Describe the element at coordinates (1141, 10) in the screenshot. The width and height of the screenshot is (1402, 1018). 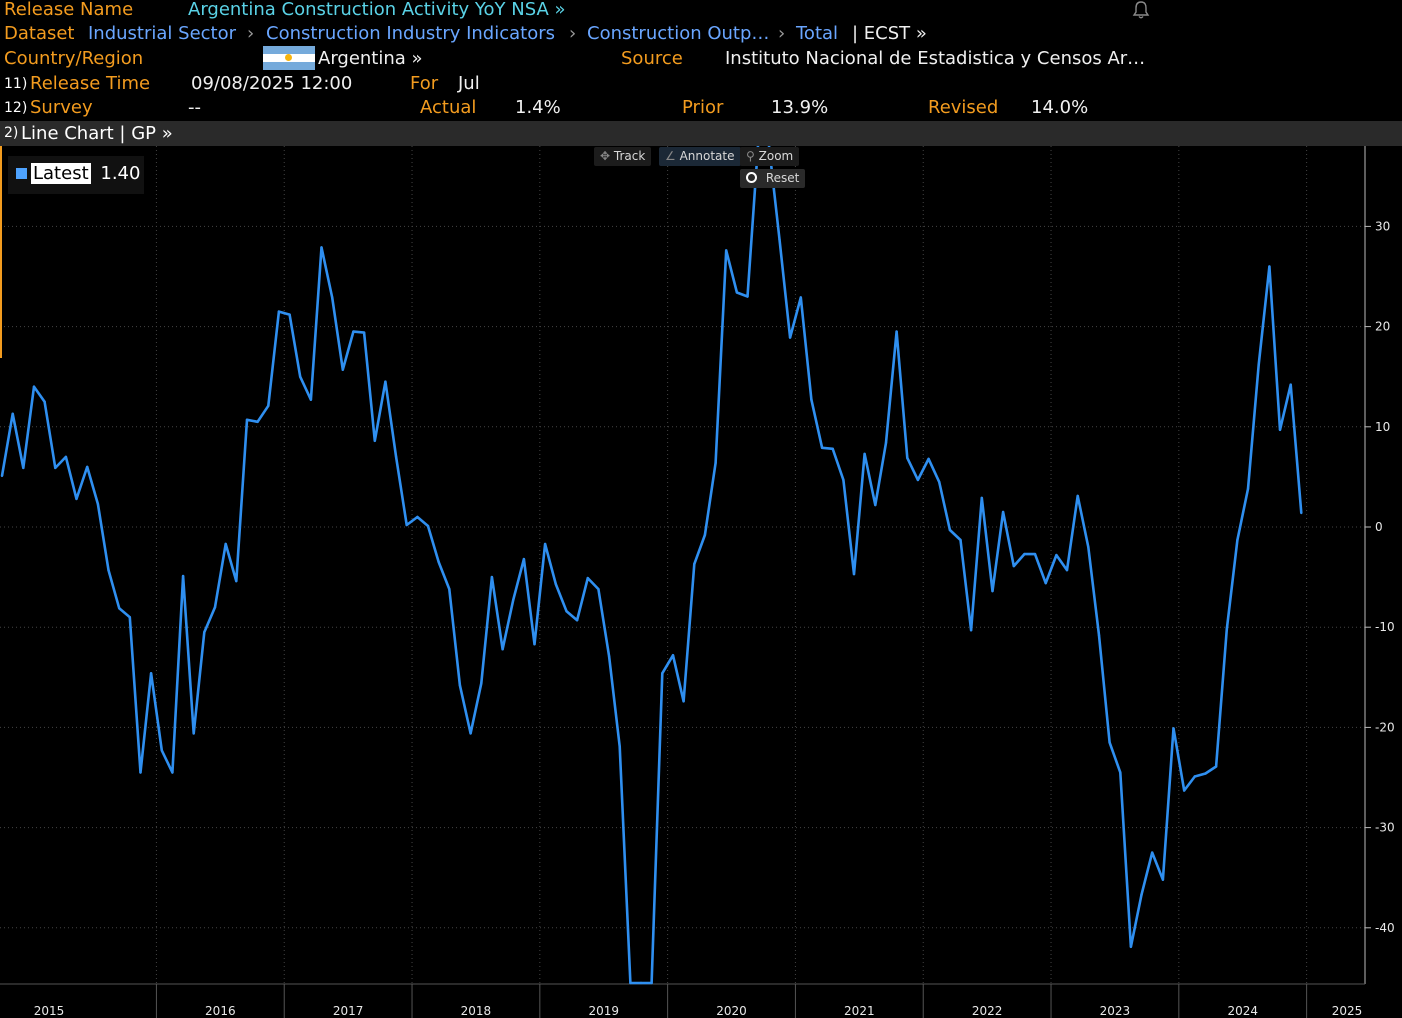
I see `bell-icon` at that location.